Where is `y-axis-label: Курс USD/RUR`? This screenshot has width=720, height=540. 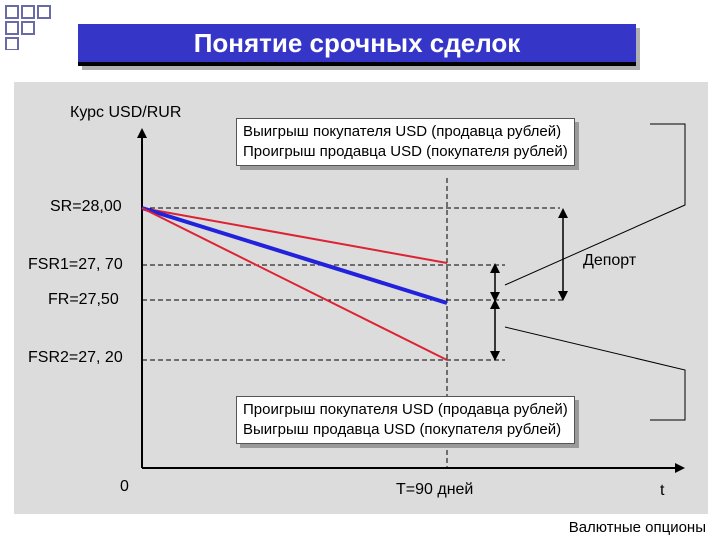 y-axis-label: Курс USD/RUR is located at coordinates (126, 112).